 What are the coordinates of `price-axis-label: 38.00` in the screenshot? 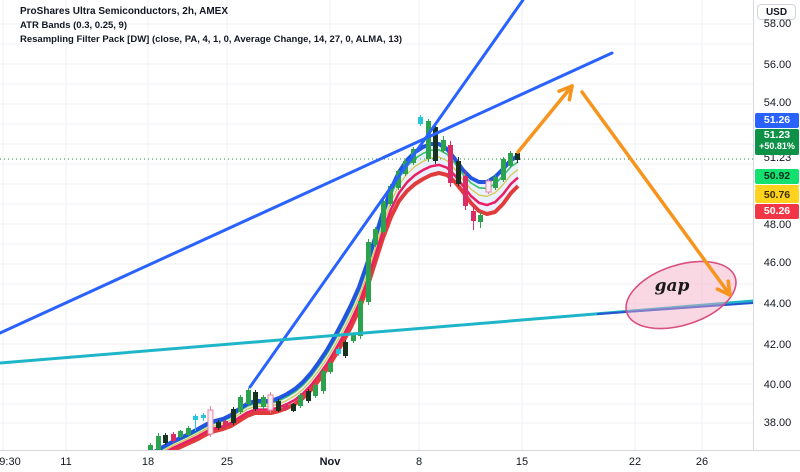 It's located at (777, 423).